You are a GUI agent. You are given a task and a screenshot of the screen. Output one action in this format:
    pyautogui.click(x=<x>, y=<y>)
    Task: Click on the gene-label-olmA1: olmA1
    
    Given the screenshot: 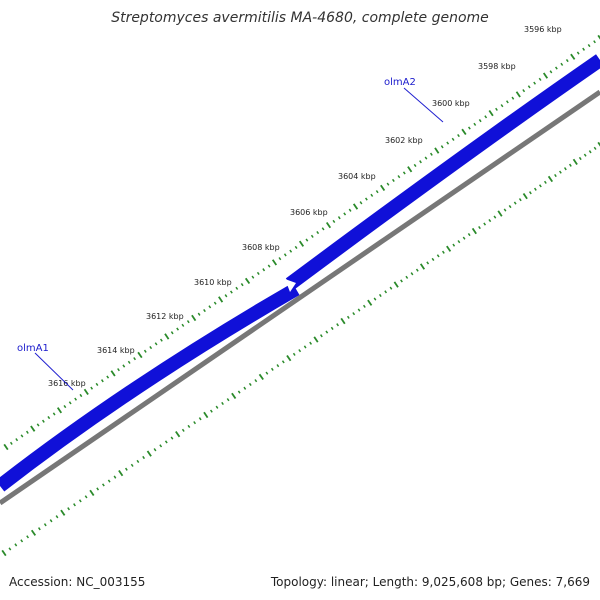 What is the action you would take?
    pyautogui.click(x=45, y=367)
    